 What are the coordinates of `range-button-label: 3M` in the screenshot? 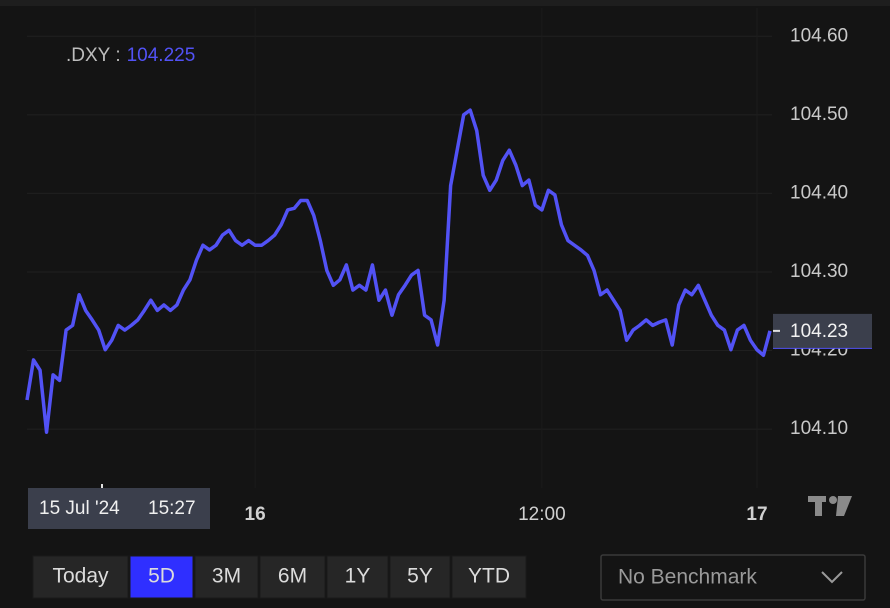 It's located at (226, 576).